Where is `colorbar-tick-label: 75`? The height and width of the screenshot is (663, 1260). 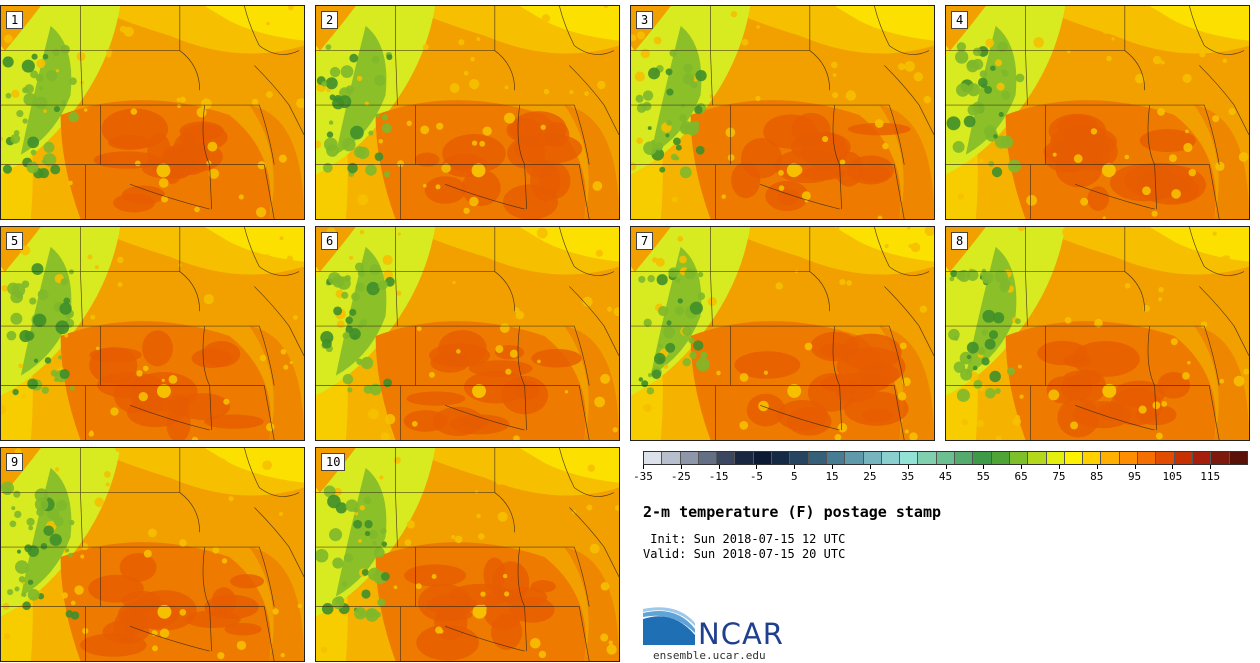
colorbar-tick-label: 75 is located at coordinates (1059, 476).